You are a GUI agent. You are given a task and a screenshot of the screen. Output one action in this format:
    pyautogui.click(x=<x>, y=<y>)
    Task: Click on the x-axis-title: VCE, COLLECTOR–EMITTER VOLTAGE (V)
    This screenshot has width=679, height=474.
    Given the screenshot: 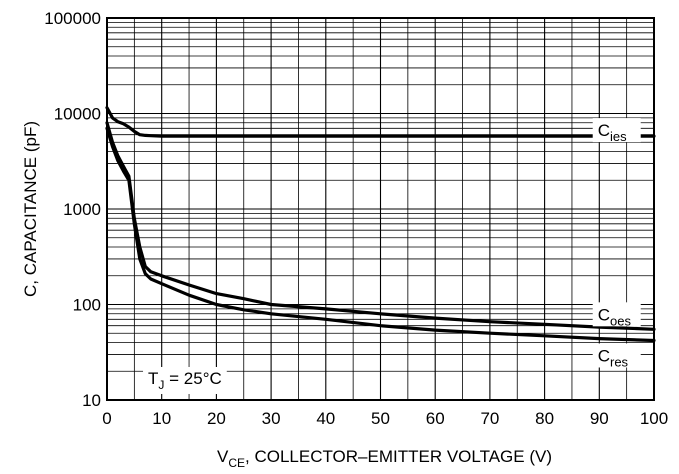 What is the action you would take?
    pyautogui.click(x=384, y=458)
    